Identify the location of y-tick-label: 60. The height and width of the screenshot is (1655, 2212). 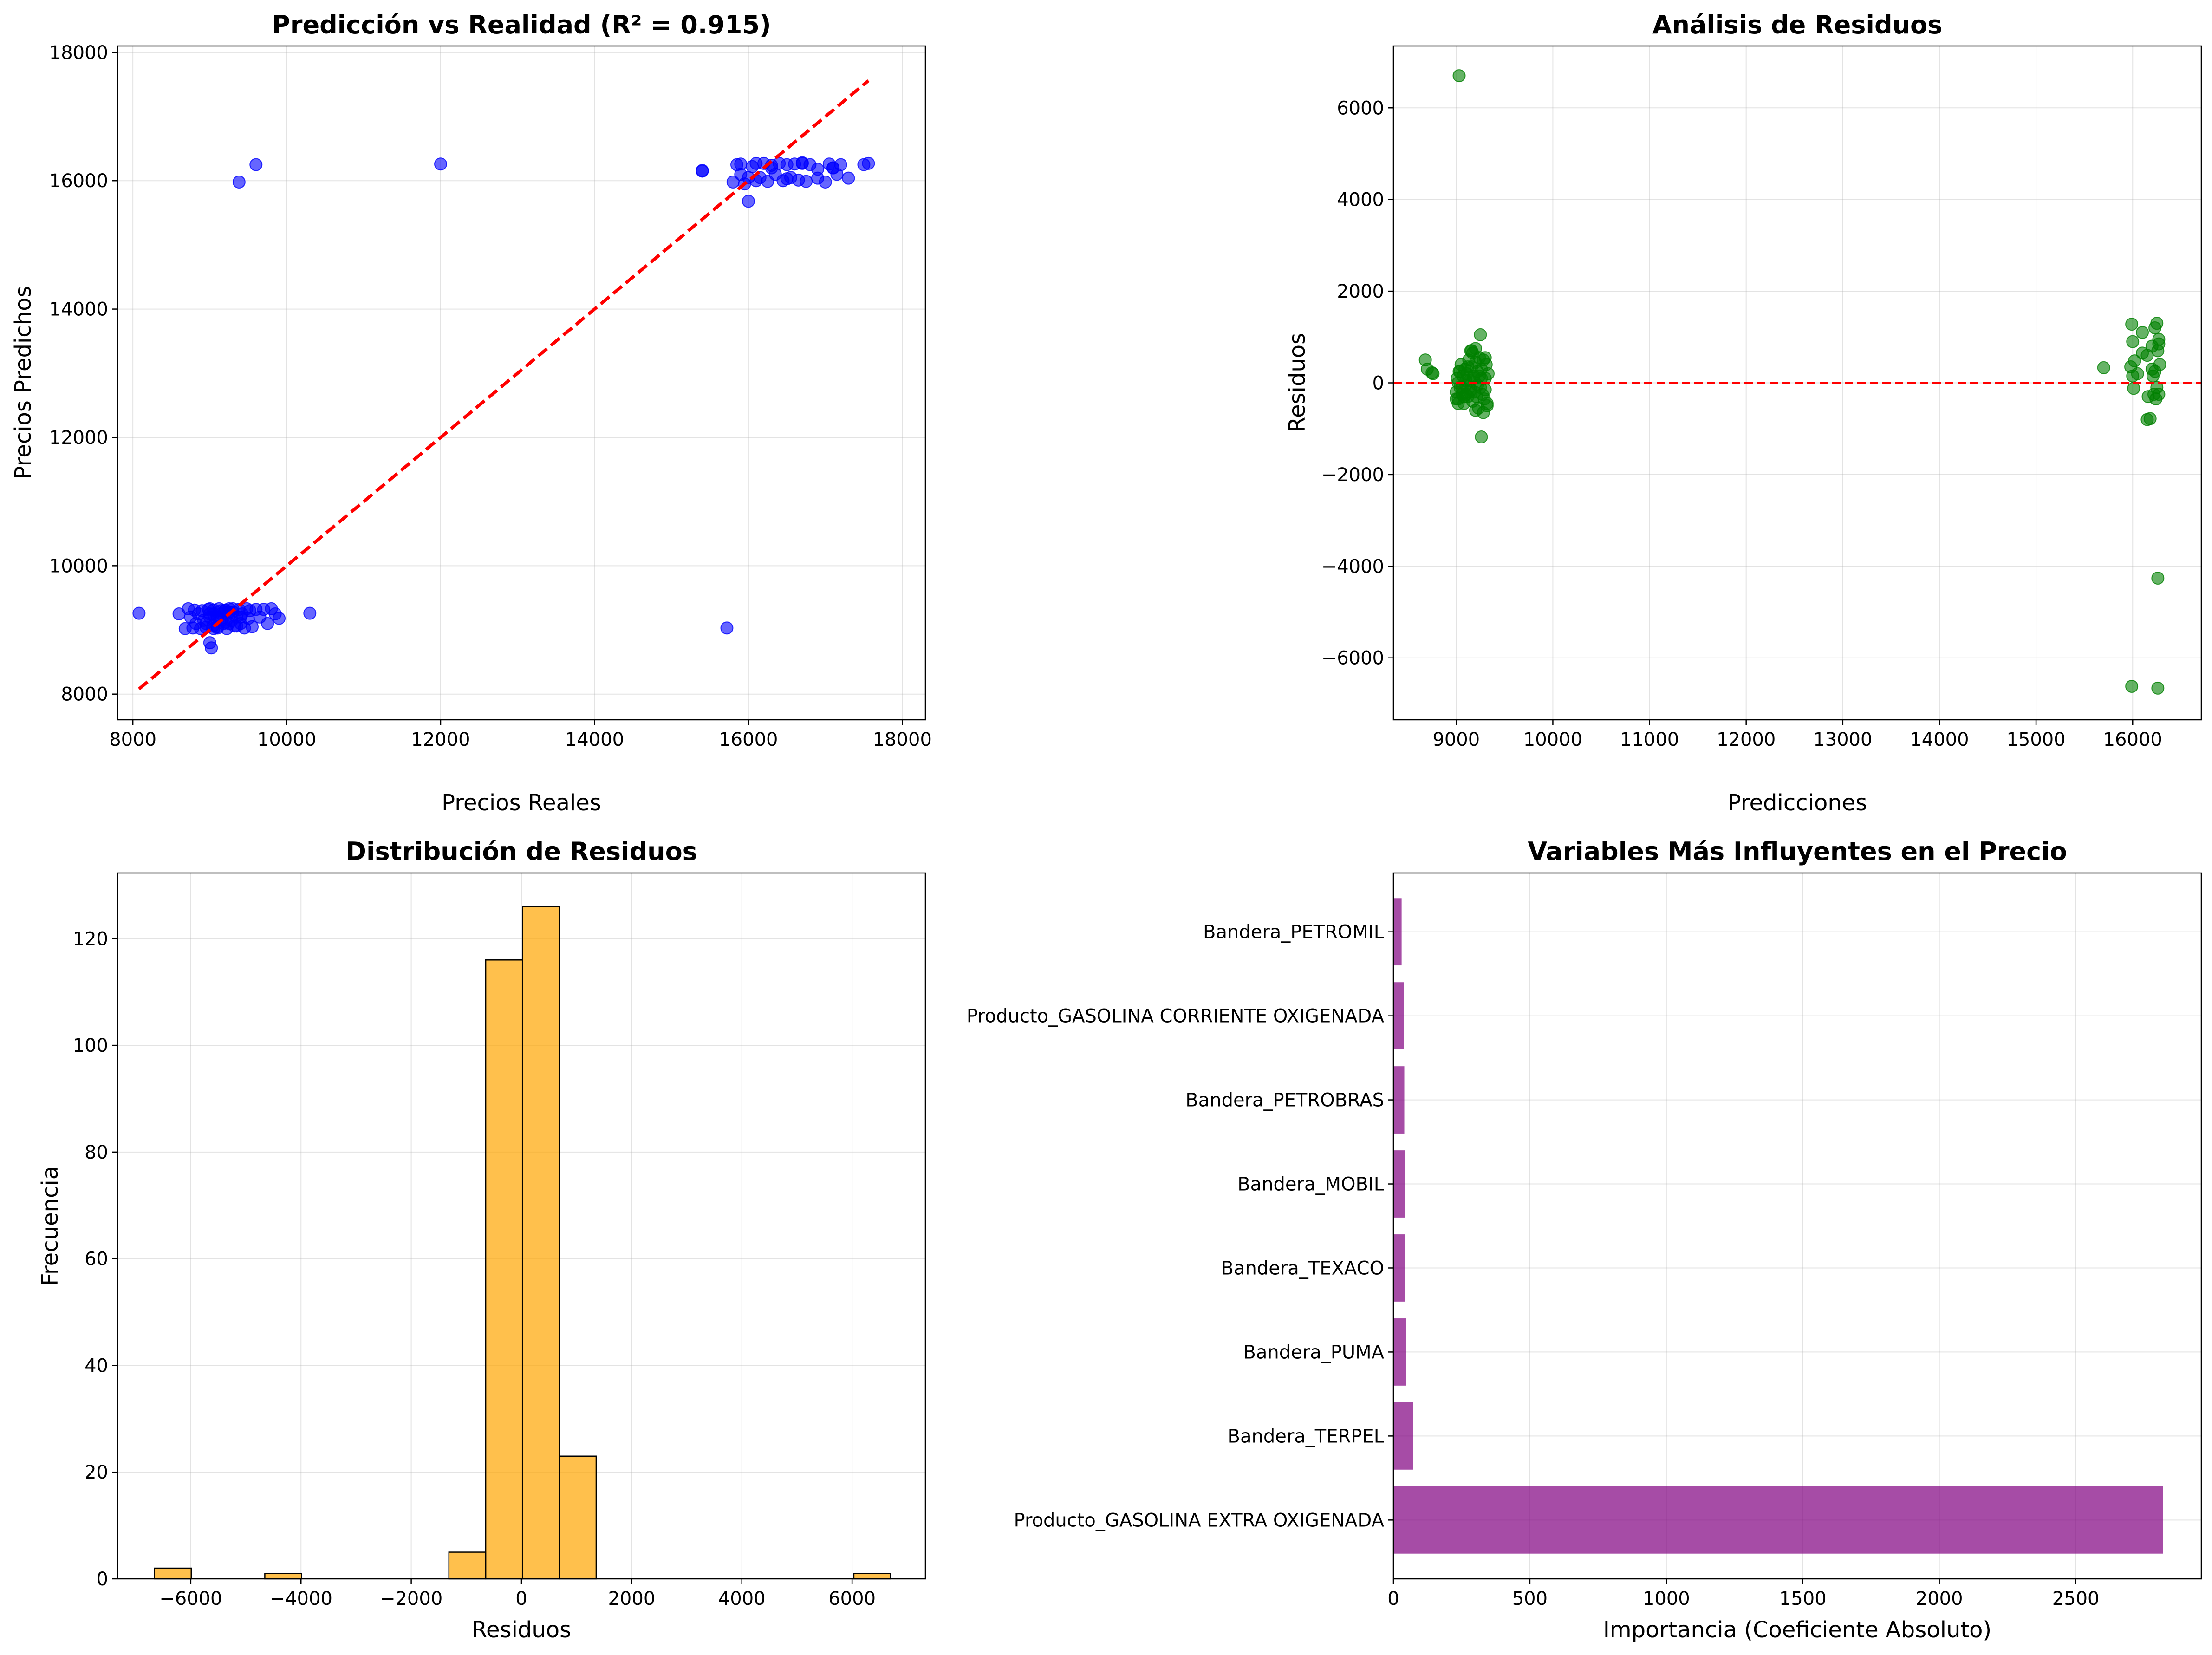
(96, 1260).